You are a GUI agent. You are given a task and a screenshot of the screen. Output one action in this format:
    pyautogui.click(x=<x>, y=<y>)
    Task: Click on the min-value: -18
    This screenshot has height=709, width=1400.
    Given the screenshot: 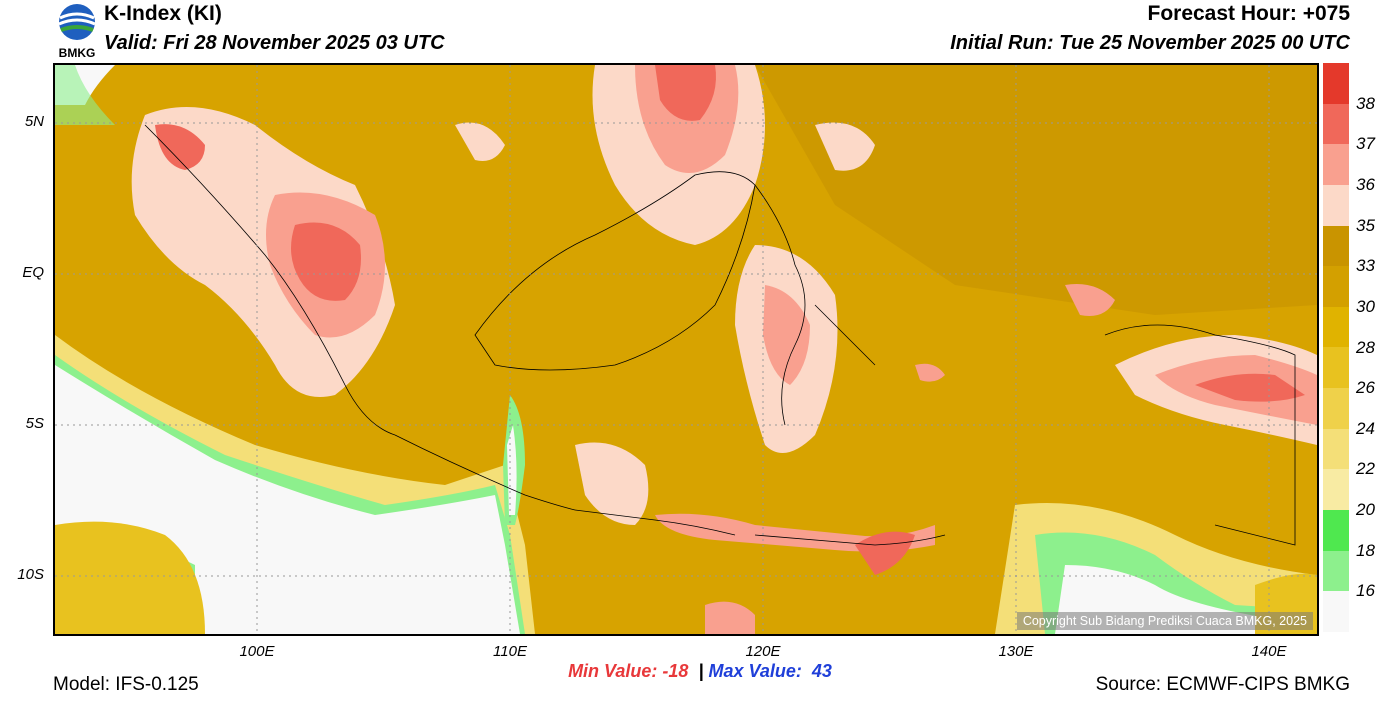 What is the action you would take?
    pyautogui.click(x=675, y=671)
    